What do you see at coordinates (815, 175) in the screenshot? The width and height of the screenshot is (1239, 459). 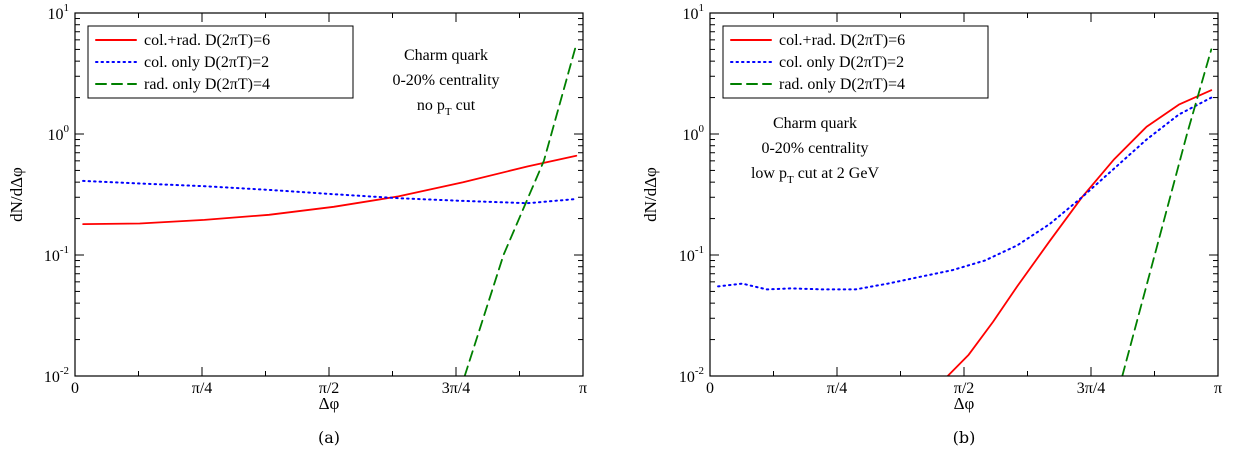 I see `annotation-line: low pT cut at 2 GeV` at bounding box center [815, 175].